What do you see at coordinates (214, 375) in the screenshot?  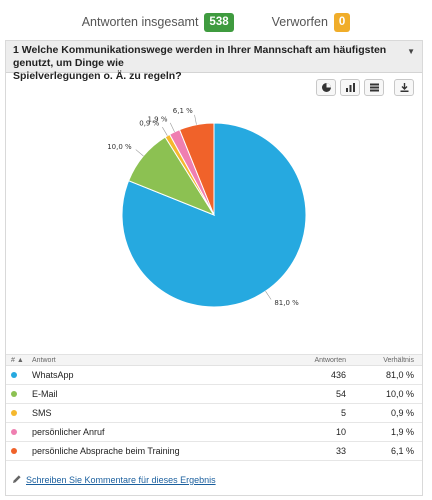 I see `table-row: WhatsApp 436 81,0 %` at bounding box center [214, 375].